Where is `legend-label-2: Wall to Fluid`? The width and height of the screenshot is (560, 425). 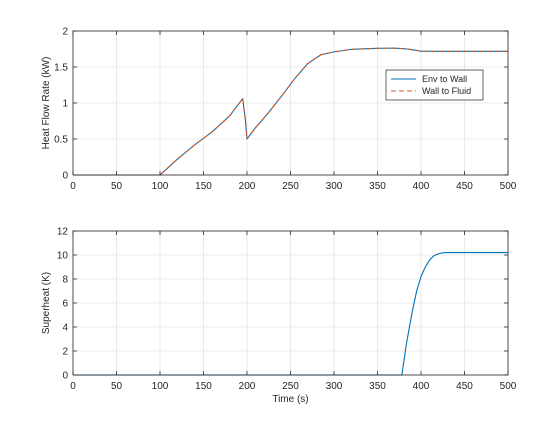
legend-label-2: Wall to Fluid is located at coordinates (446, 91).